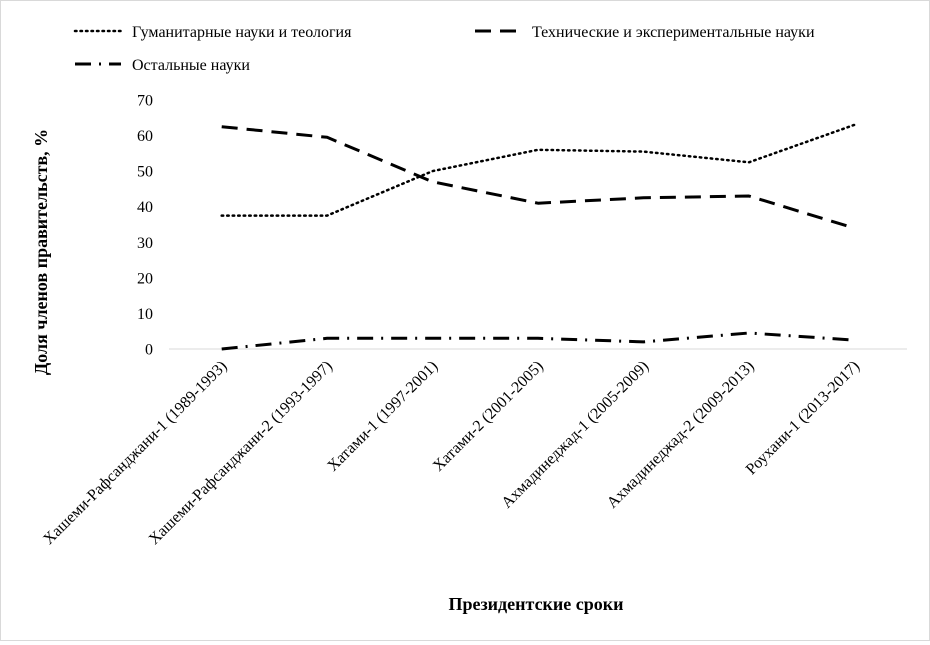  What do you see at coordinates (145, 278) in the screenshot?
I see `y-tick-label: 20` at bounding box center [145, 278].